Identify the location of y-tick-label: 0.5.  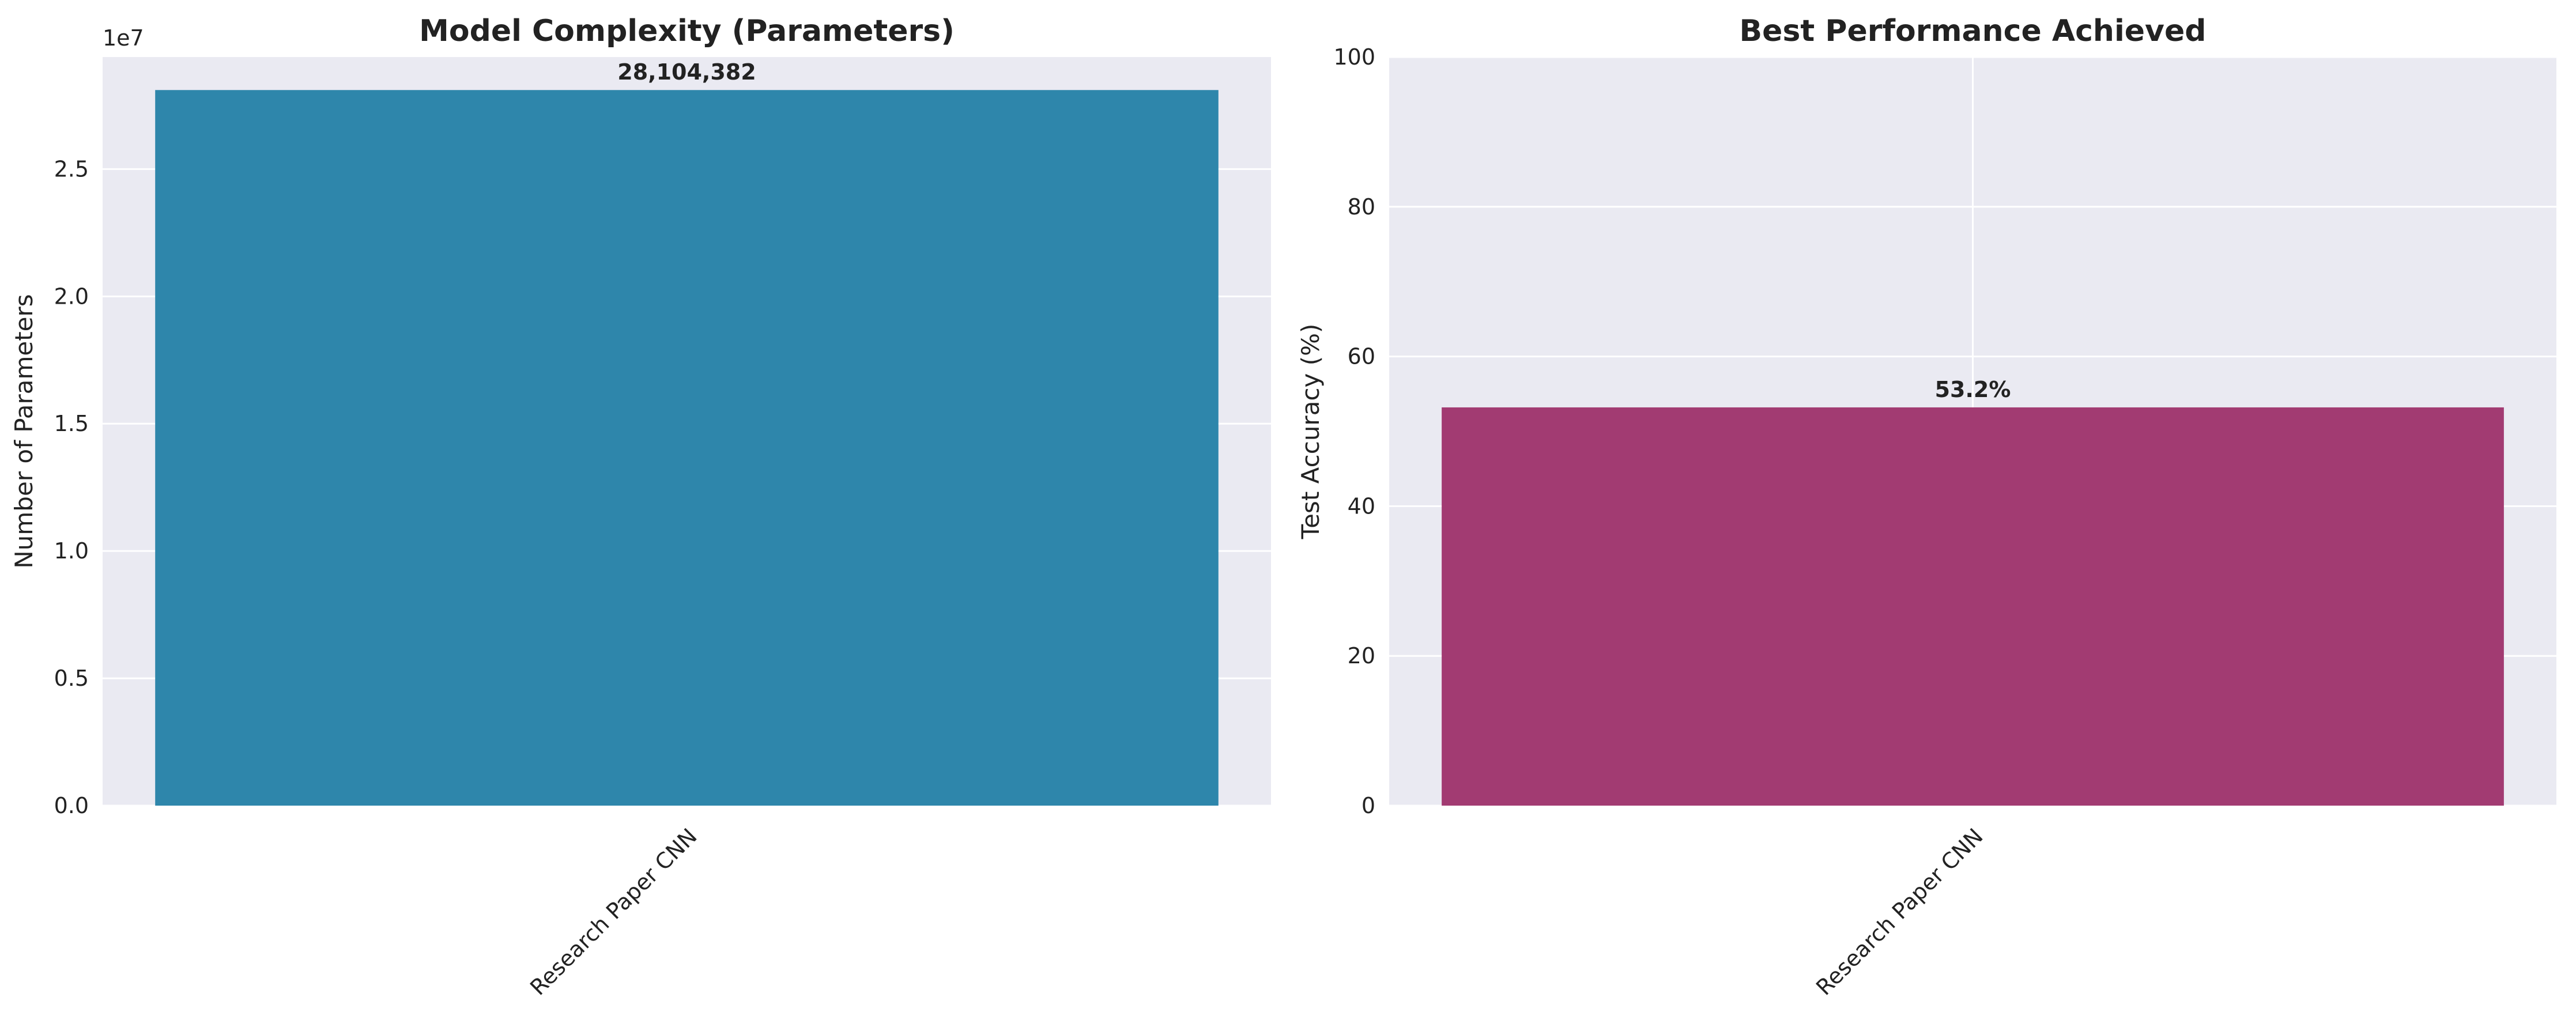
(71, 679).